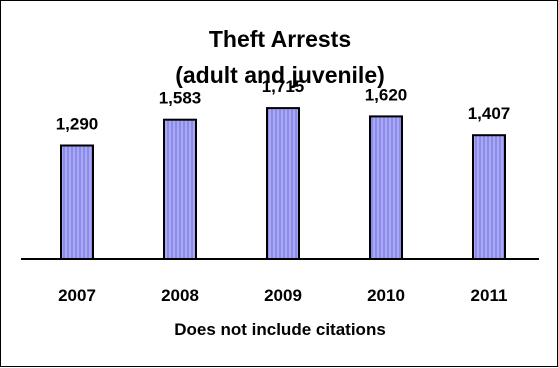 This screenshot has width=558, height=368. What do you see at coordinates (180, 295) in the screenshot?
I see `x-tick-label-2008: 2008` at bounding box center [180, 295].